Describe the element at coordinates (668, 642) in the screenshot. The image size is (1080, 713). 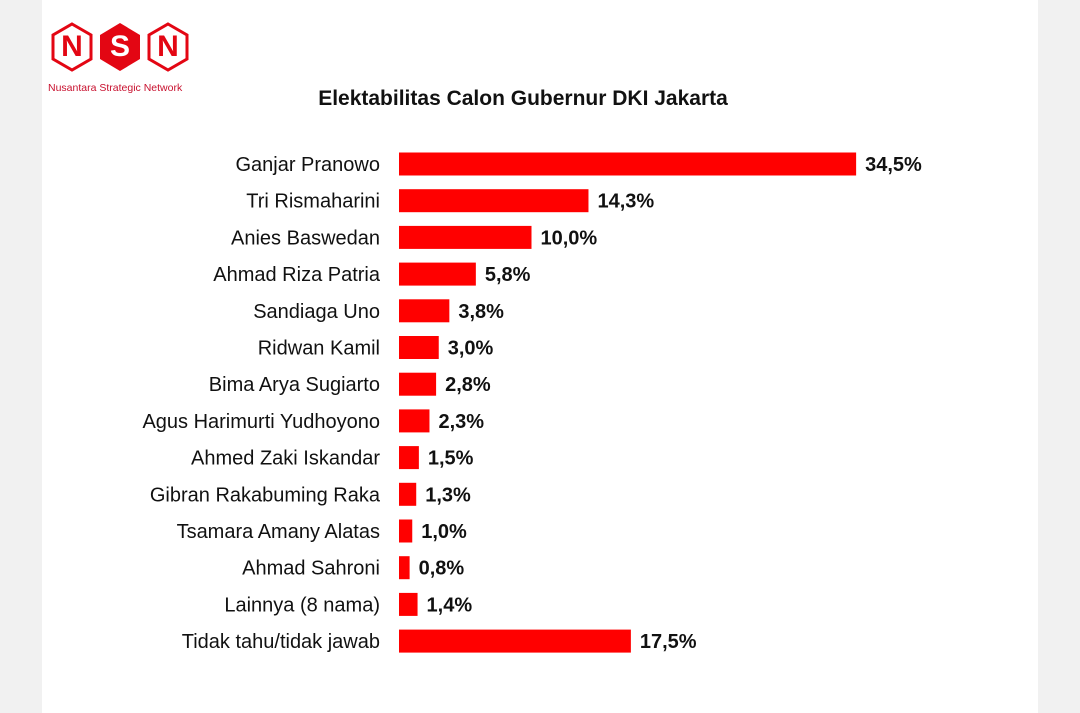
I see `data-label: 17,5%` at that location.